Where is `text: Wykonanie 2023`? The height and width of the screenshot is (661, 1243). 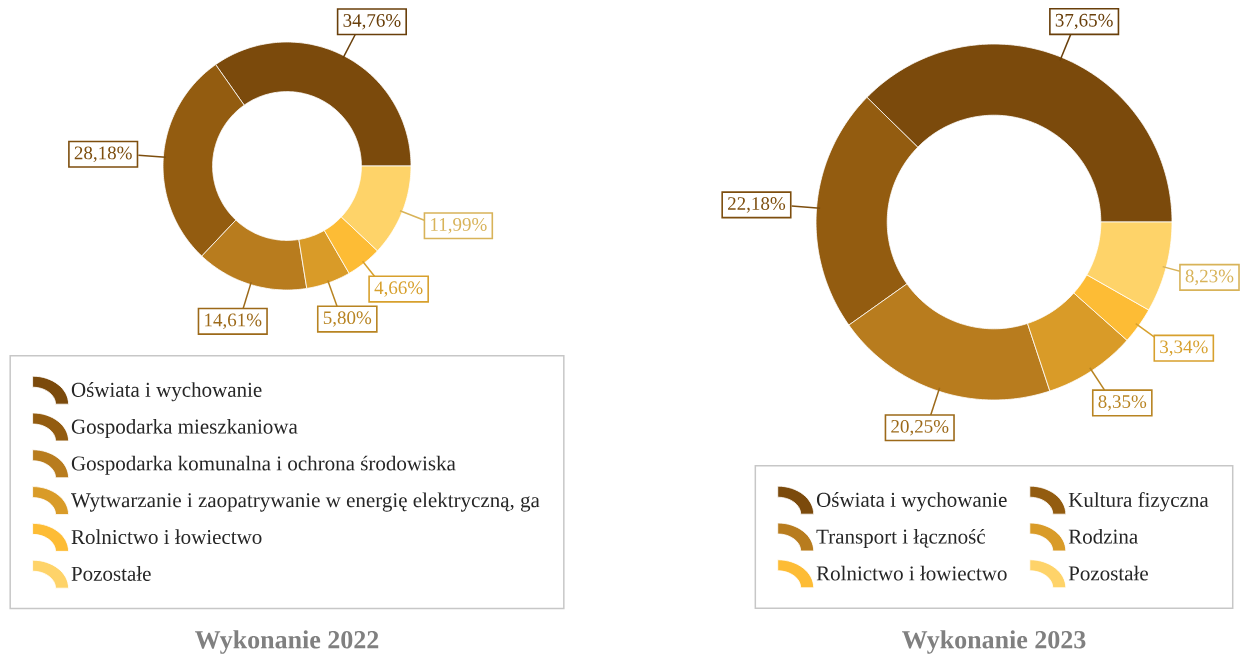 text: Wykonanie 2023 is located at coordinates (994, 642).